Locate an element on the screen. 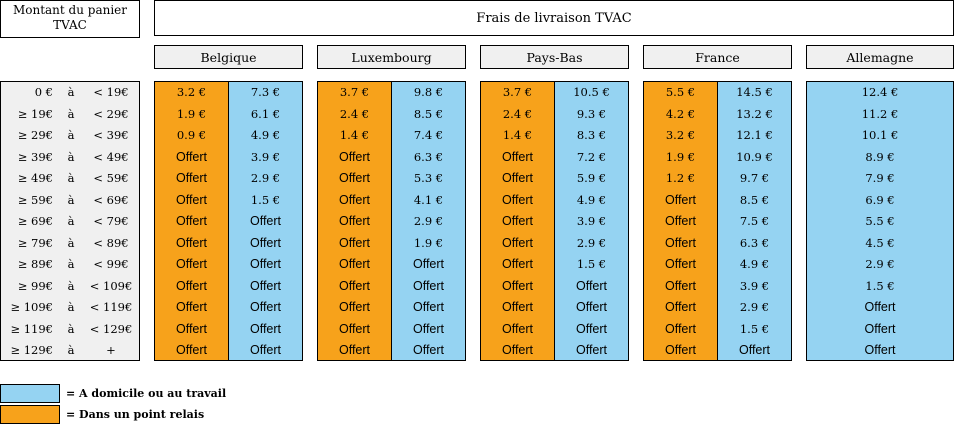  fee-cell: 7.2 € is located at coordinates (591, 156).